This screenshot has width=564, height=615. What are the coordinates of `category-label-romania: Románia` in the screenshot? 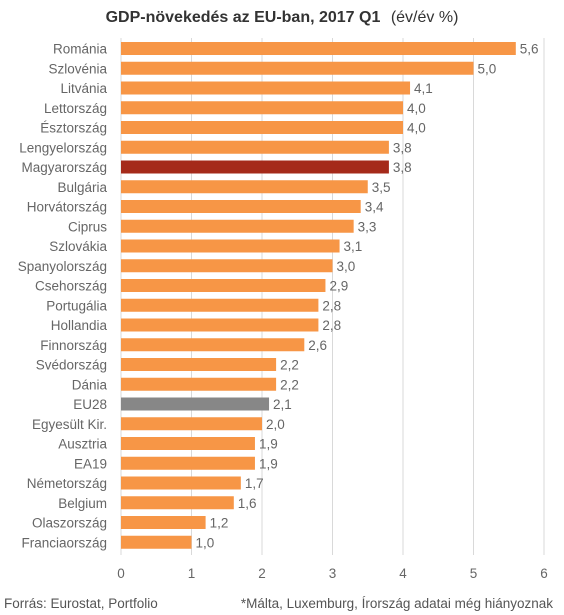 It's located at (80, 49).